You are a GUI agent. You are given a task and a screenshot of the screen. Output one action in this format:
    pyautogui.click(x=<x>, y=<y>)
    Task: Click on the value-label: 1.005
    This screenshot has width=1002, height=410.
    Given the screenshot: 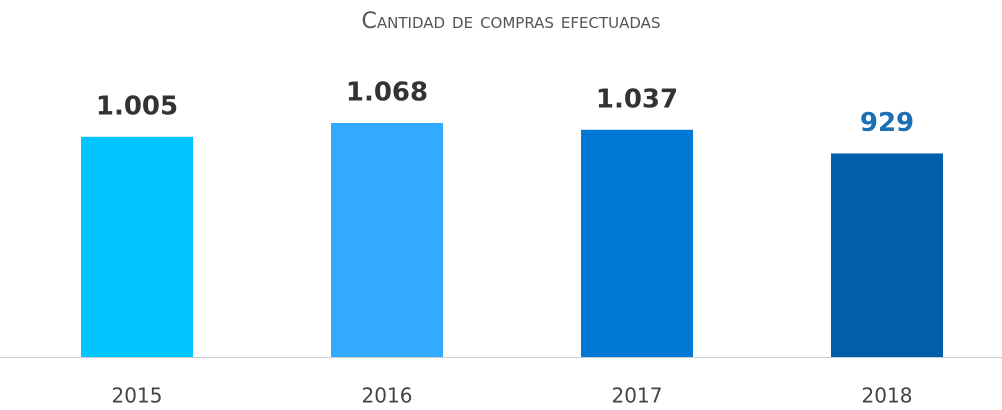 What is the action you would take?
    pyautogui.click(x=137, y=106)
    